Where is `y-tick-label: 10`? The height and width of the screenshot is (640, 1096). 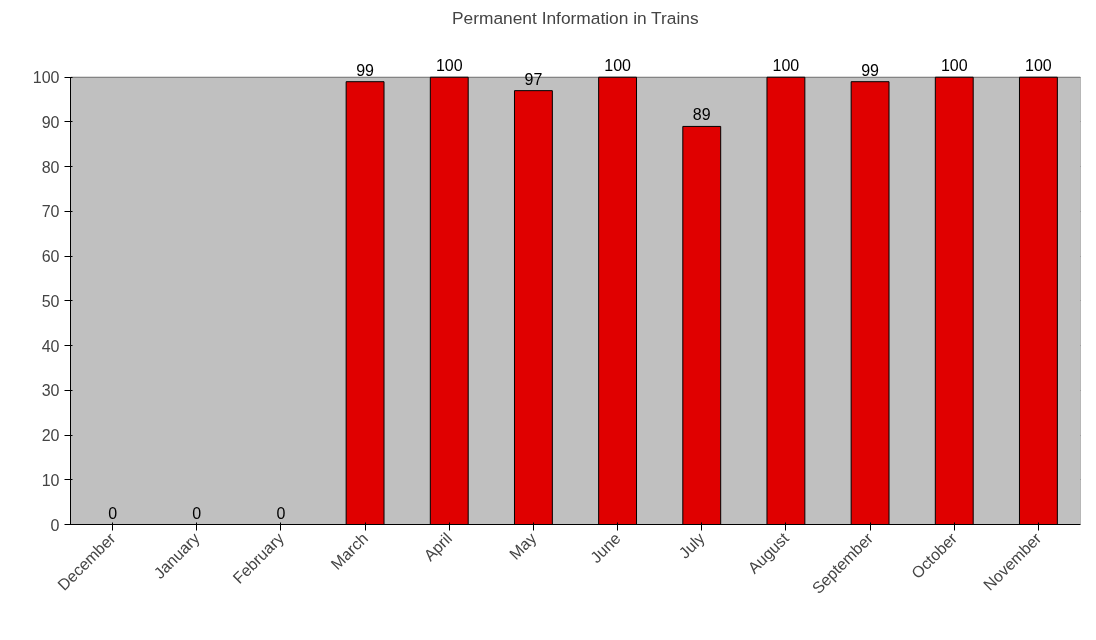 y-tick-label: 10 is located at coordinates (50, 480).